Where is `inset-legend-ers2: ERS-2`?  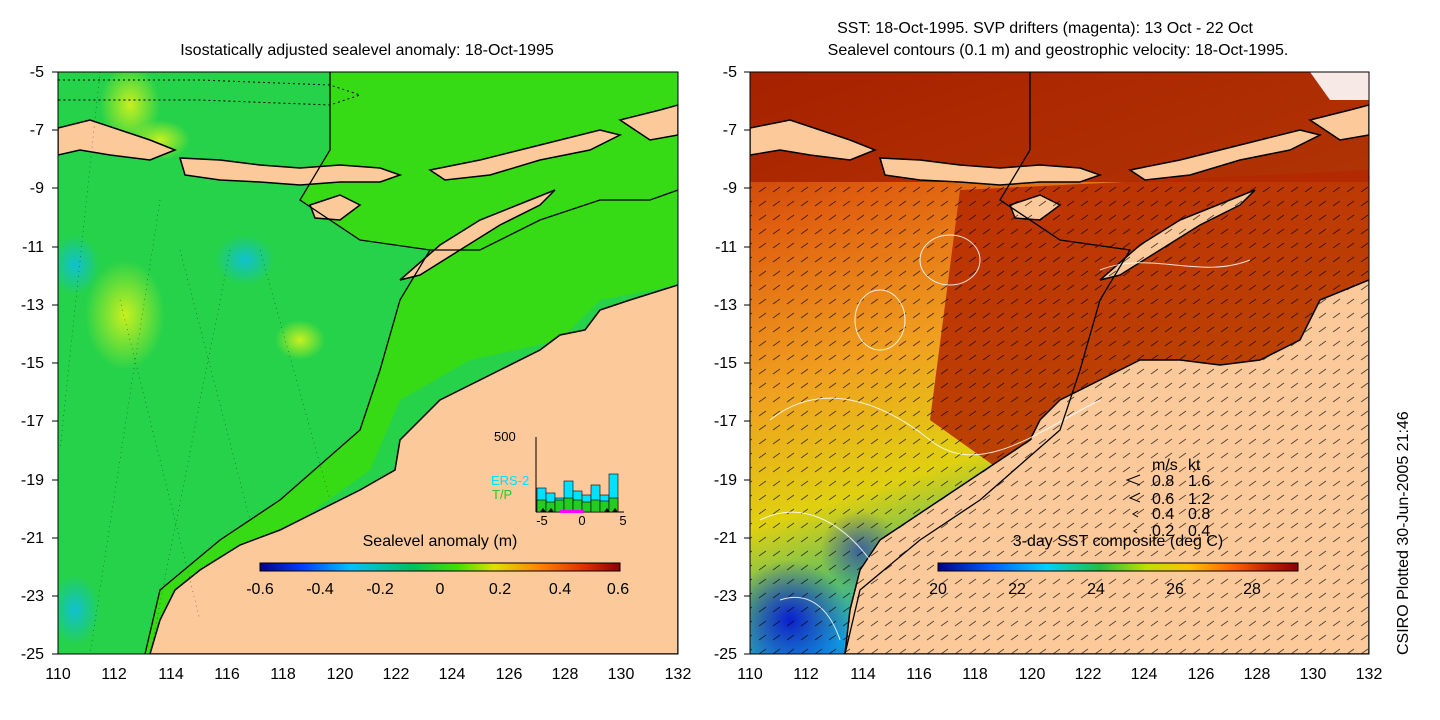 inset-legend-ers2: ERS-2 is located at coordinates (510, 480).